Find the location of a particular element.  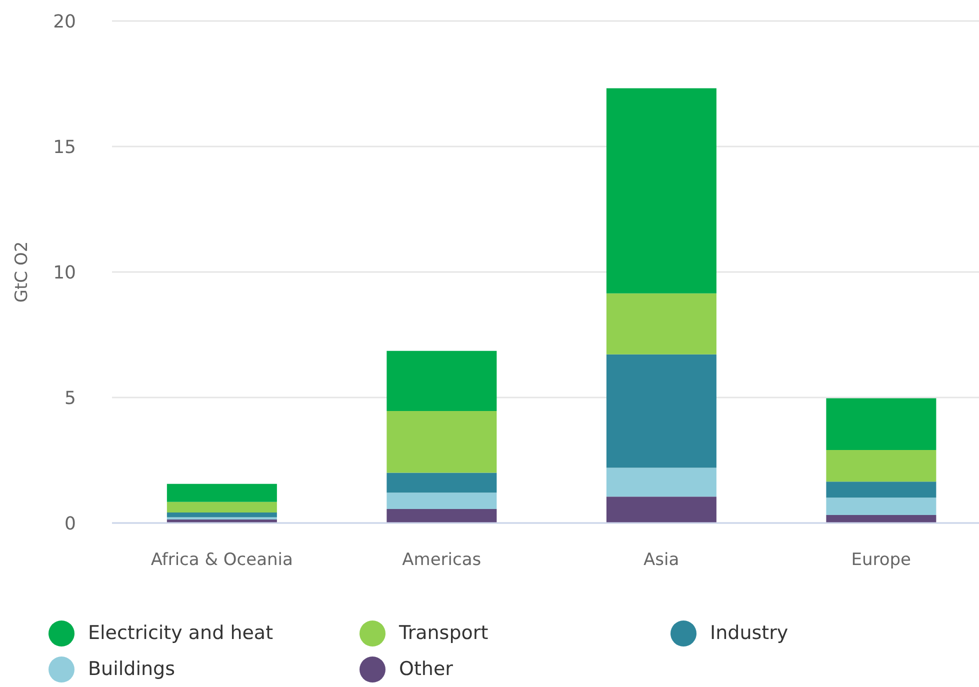

x-tick-label: Americas is located at coordinates (442, 560).